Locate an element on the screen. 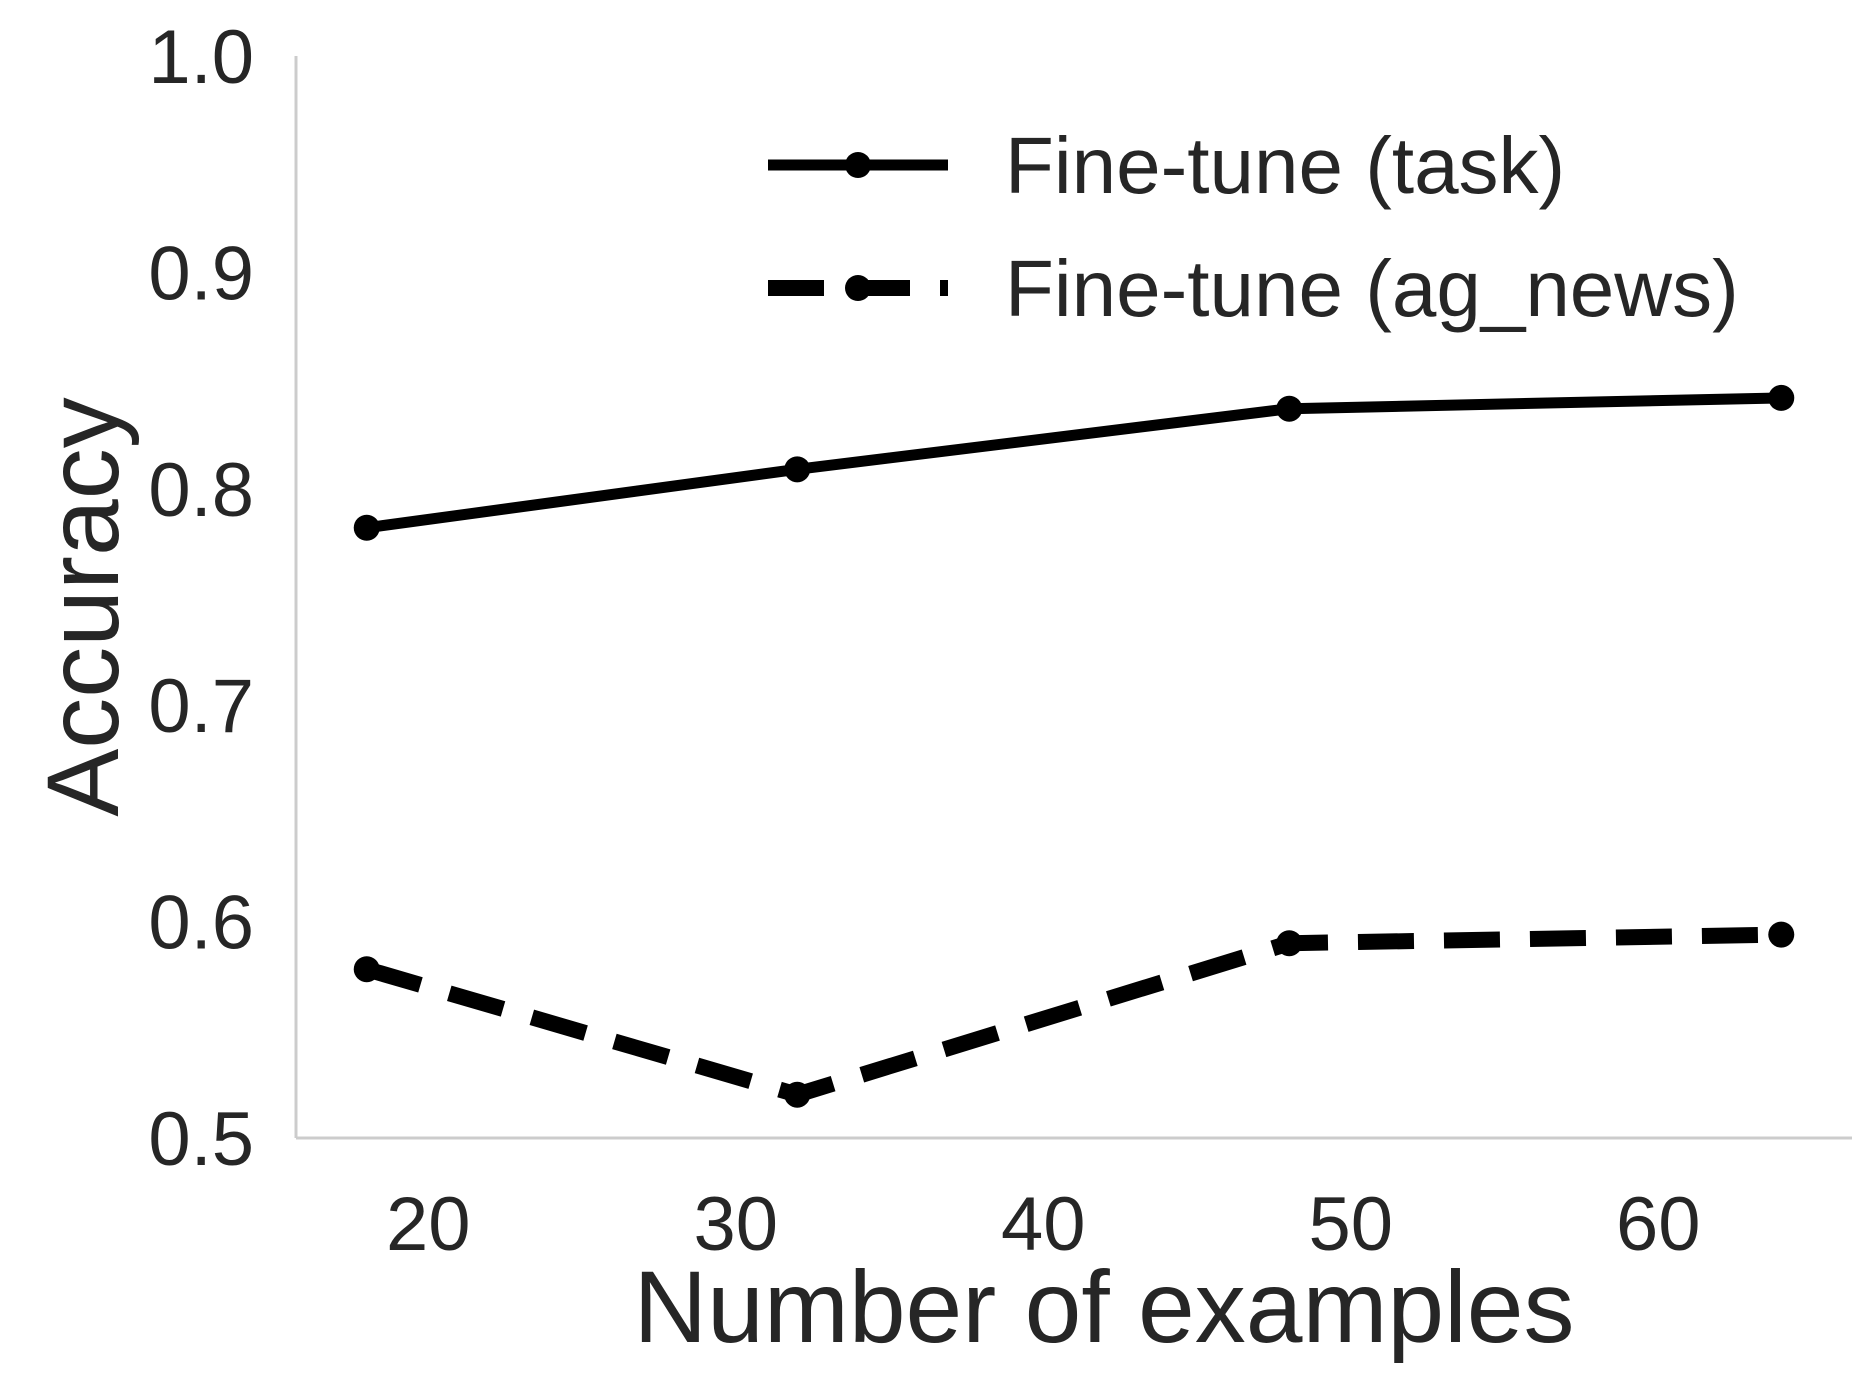  legend-label-2: Fine-tune (ag_news) is located at coordinates (1372, 288).